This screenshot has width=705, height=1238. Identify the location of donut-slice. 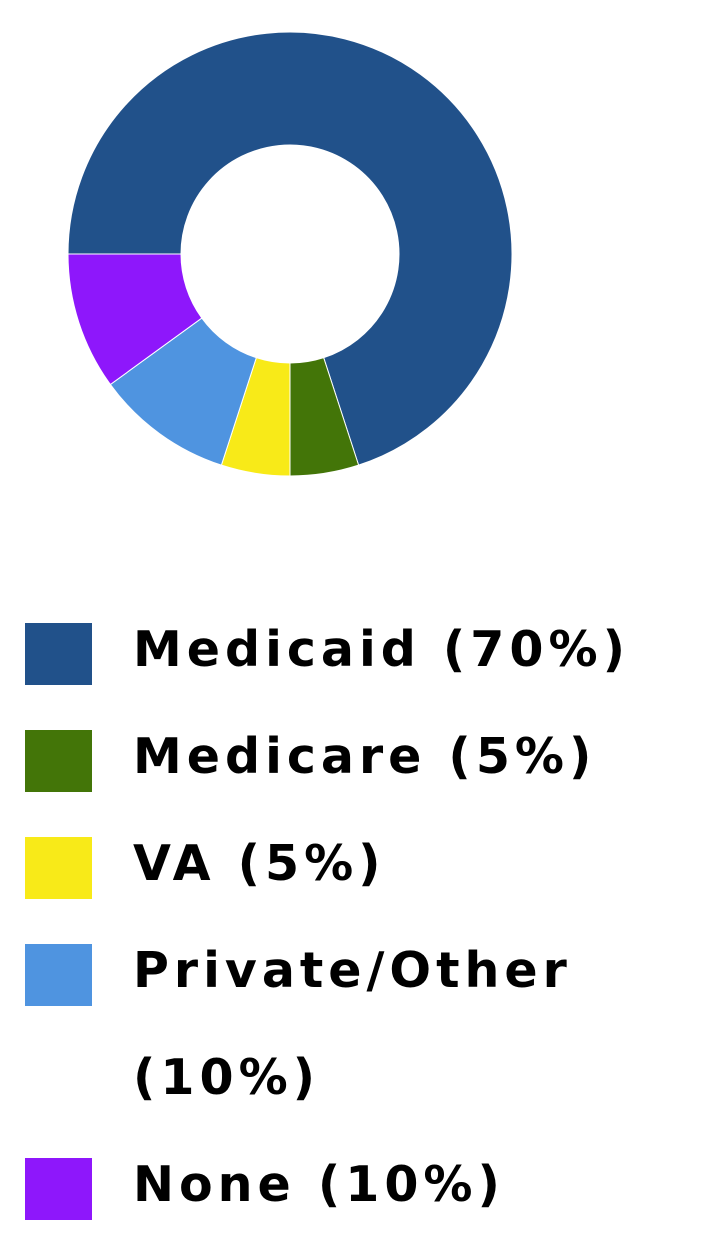
(135, 319).